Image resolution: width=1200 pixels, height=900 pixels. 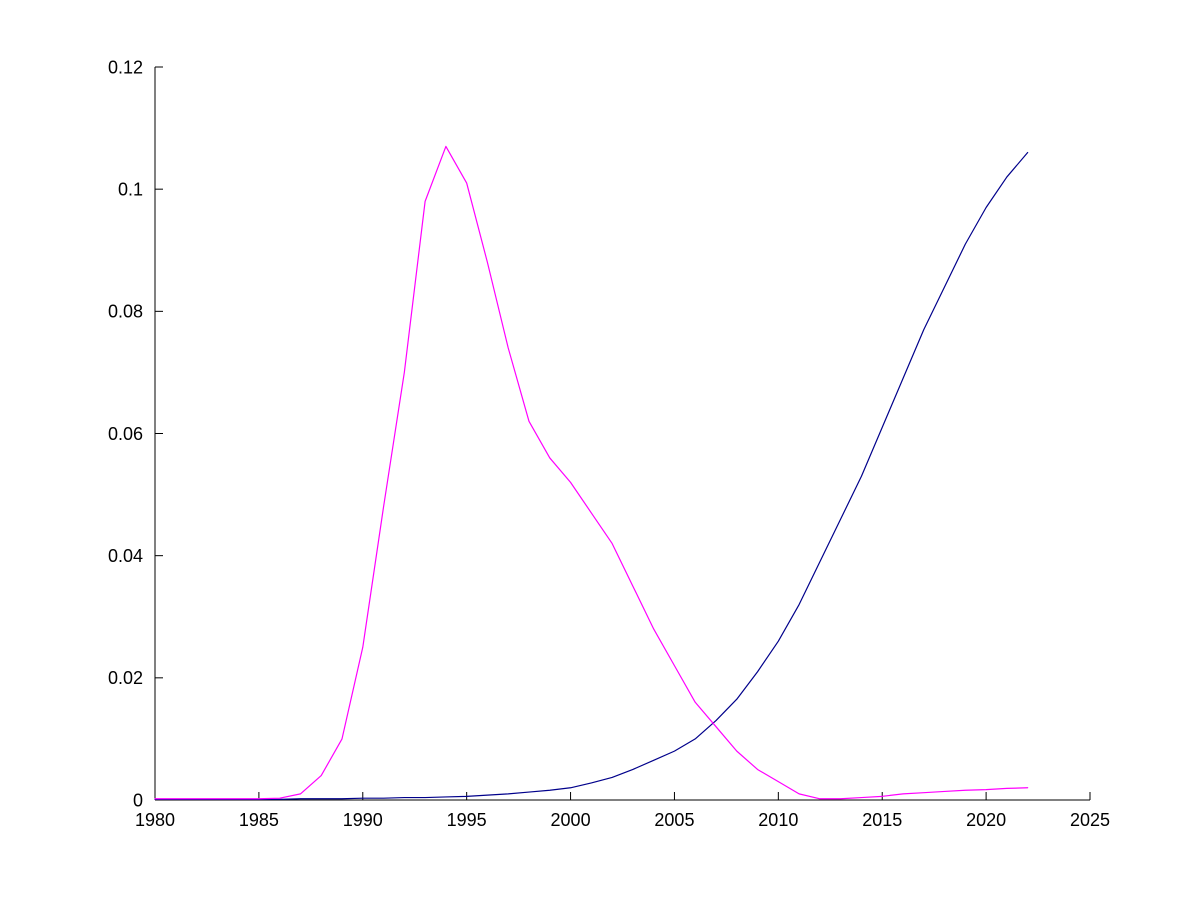 I want to click on y-tick-label: 0, so click(x=138, y=800).